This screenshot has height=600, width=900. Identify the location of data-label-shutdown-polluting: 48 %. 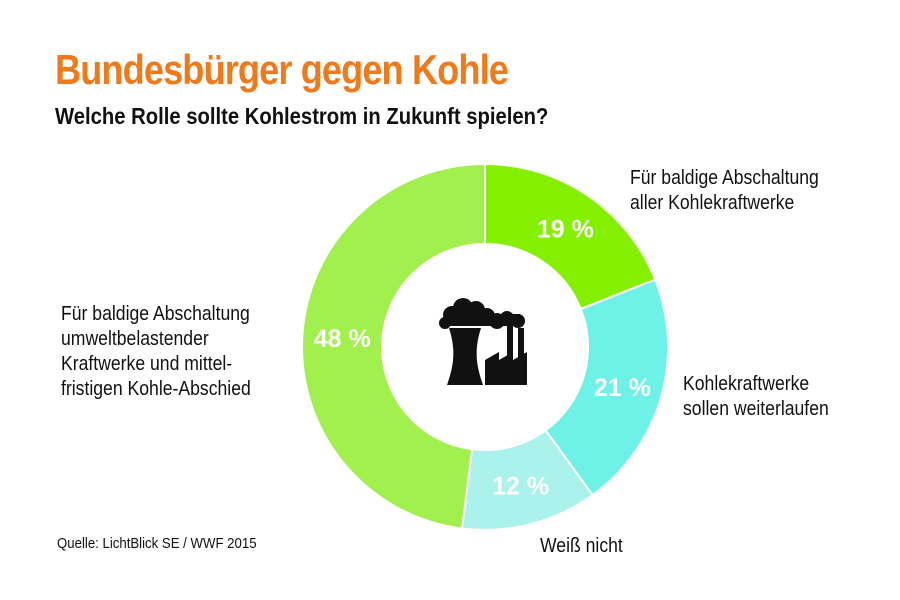
(342, 339).